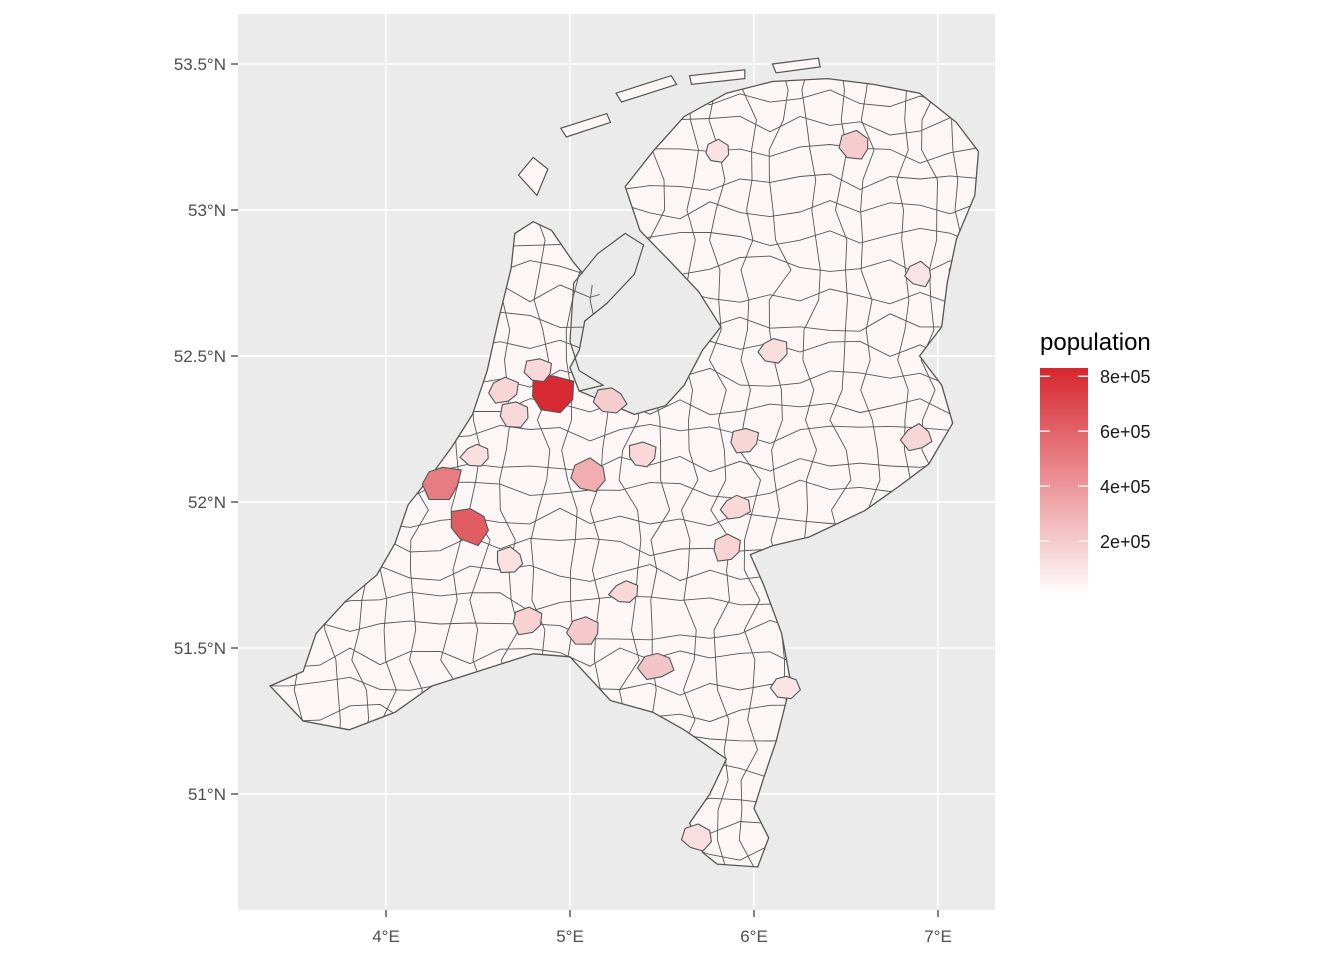  Describe the element at coordinates (938, 936) in the screenshot. I see `lon-tick-label-3: 7°E` at that location.